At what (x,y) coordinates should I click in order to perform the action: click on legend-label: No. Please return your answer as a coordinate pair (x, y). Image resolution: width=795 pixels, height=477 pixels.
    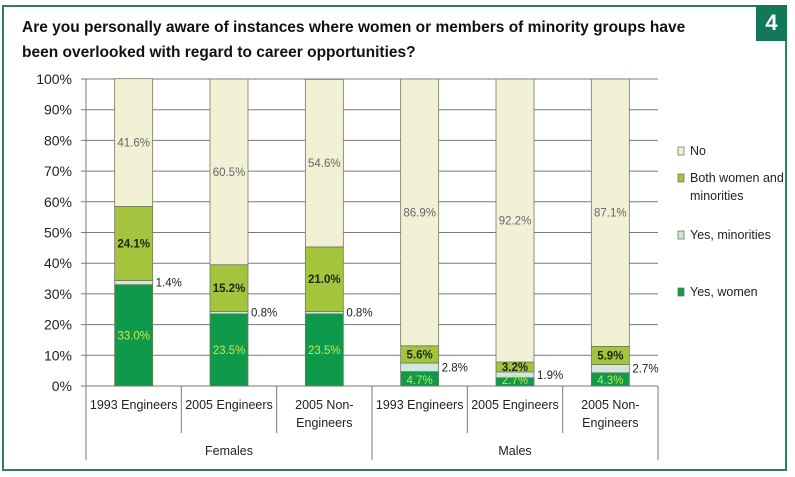
    Looking at the image, I should click on (698, 151).